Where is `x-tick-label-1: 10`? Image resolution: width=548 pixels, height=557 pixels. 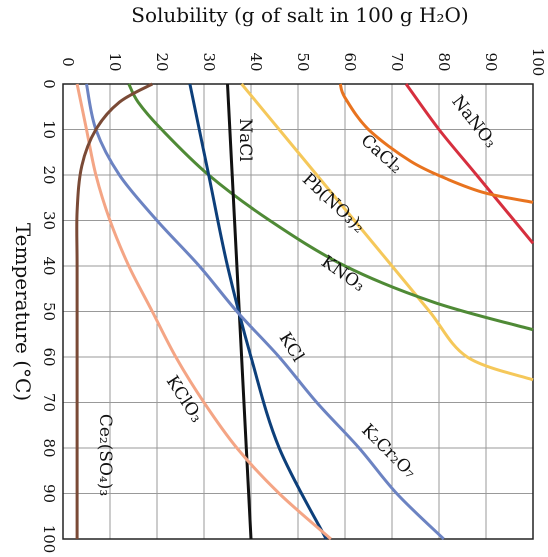 x-tick-label-1: 10 is located at coordinates (115, 61).